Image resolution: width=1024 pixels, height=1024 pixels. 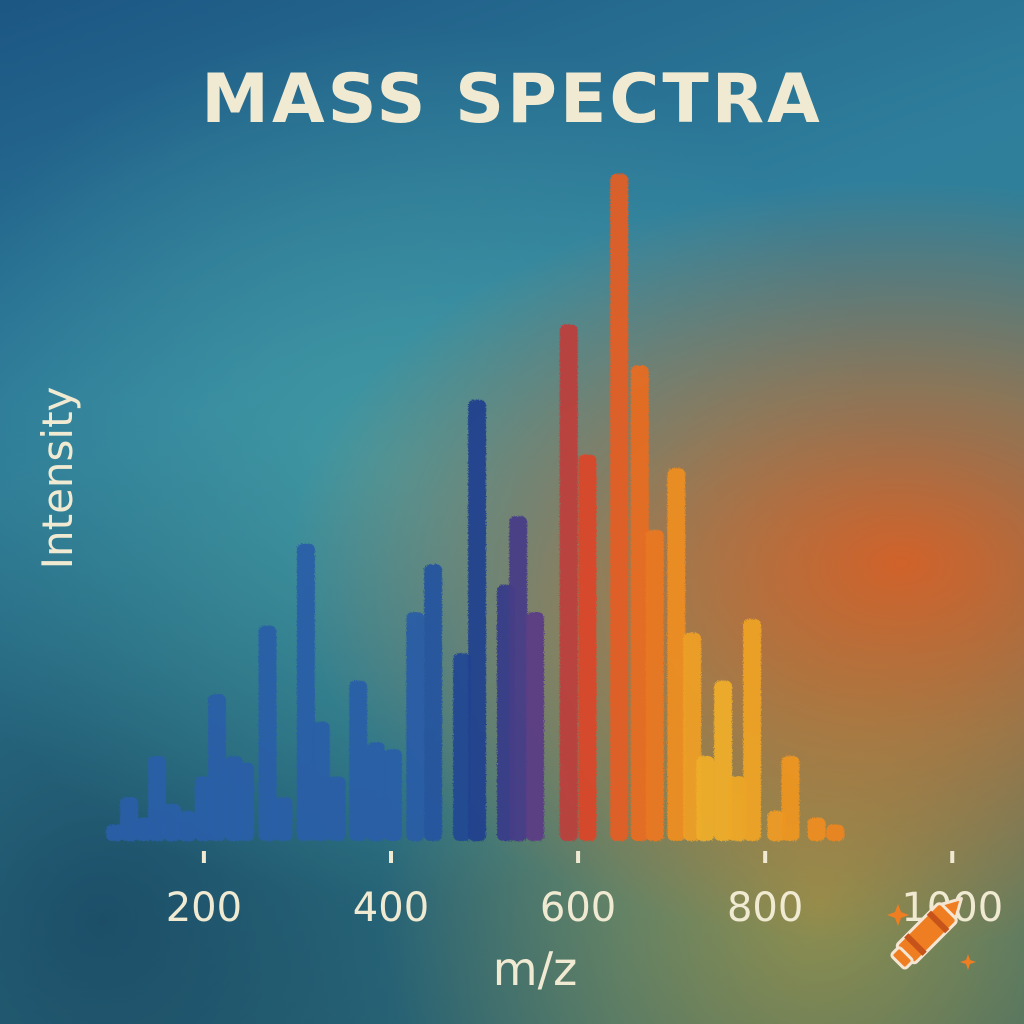 What do you see at coordinates (931, 933) in the screenshot?
I see `crayon-logo-icon` at bounding box center [931, 933].